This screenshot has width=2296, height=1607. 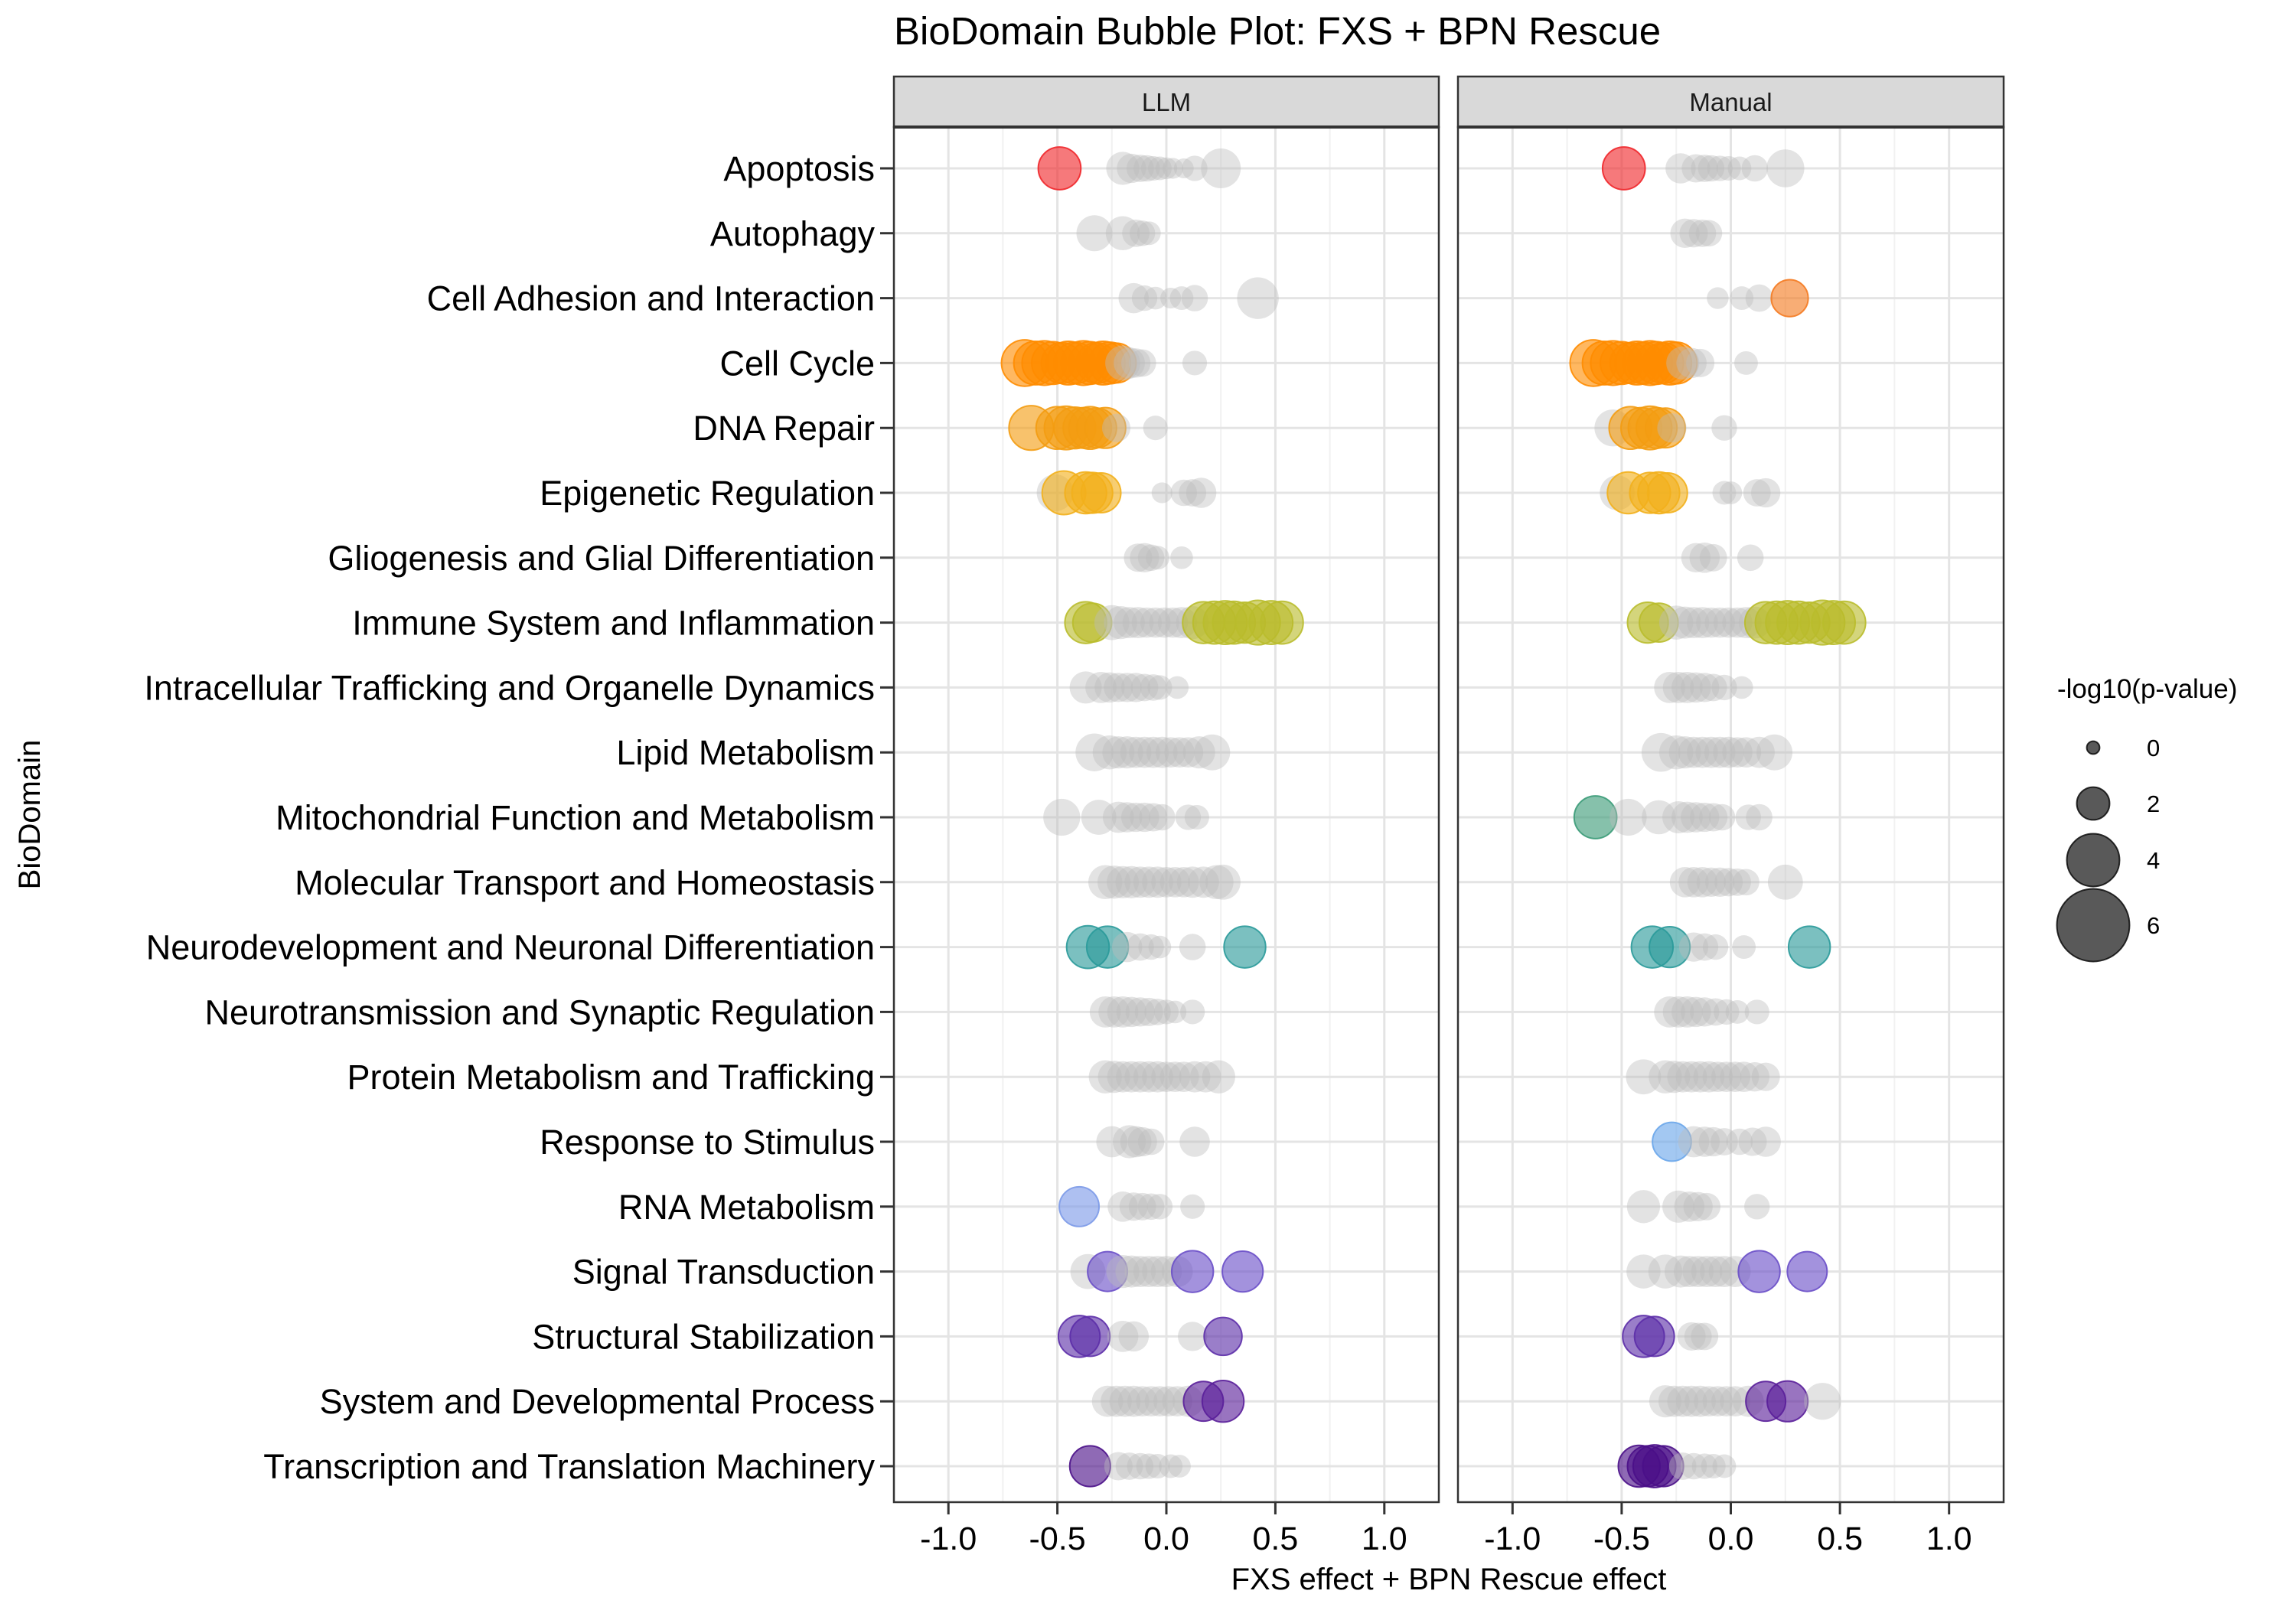 What do you see at coordinates (1276, 1539) in the screenshot?
I see `x-tick-label: 0.5` at bounding box center [1276, 1539].